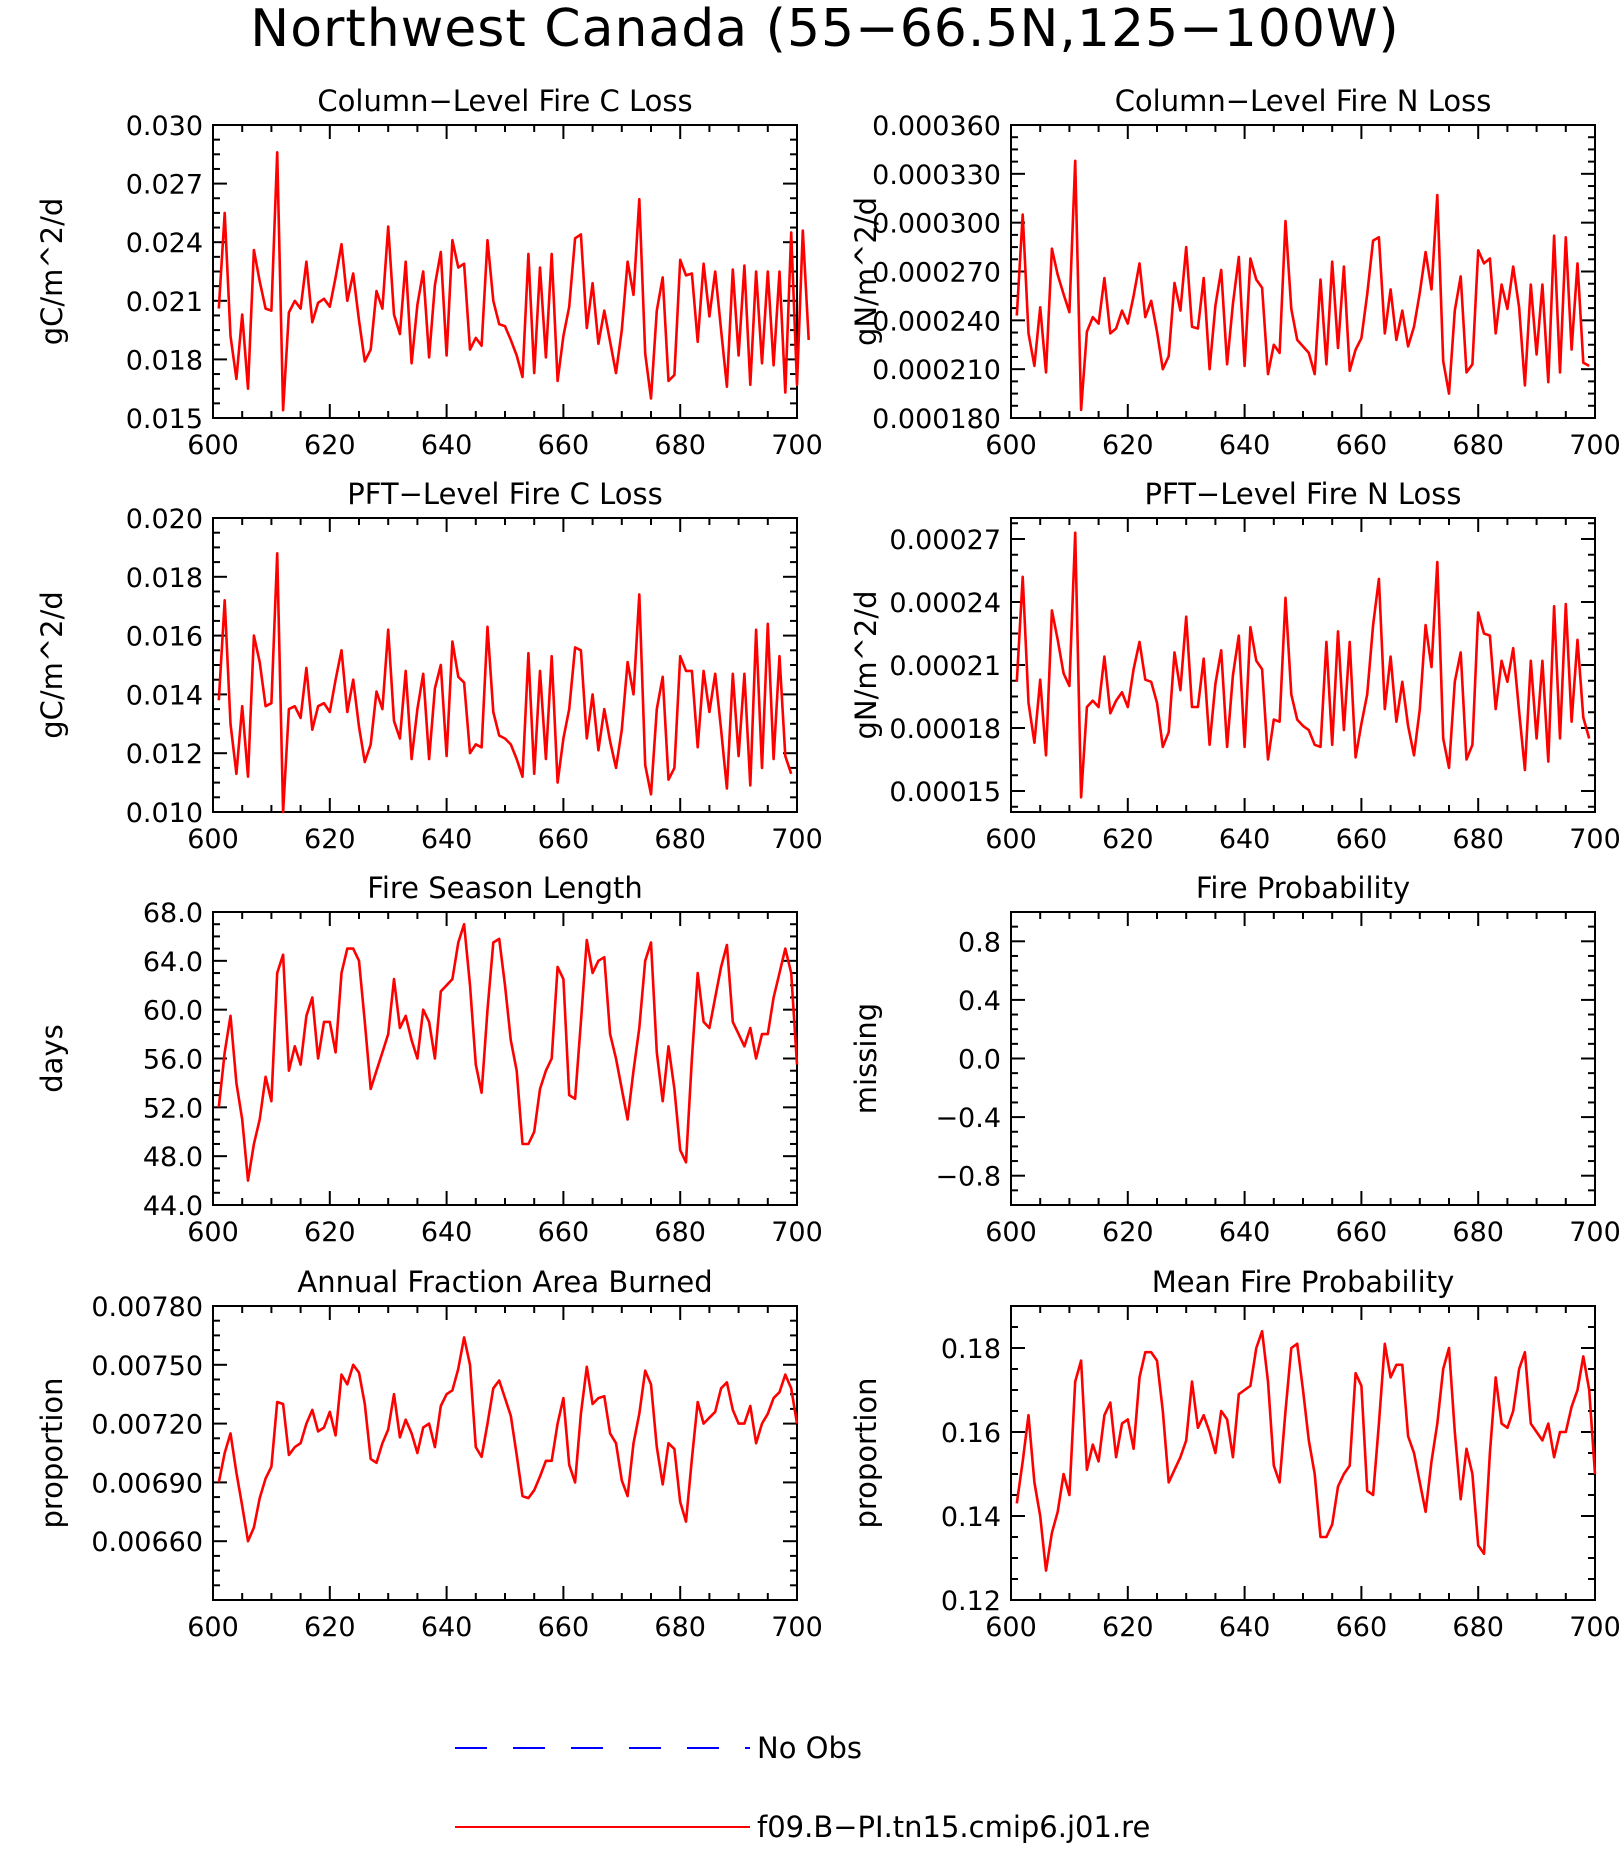 Image resolution: width=1622 pixels, height=1849 pixels. What do you see at coordinates (164, 637) in the screenshot?
I see `y-tick-label: 0.016` at bounding box center [164, 637].